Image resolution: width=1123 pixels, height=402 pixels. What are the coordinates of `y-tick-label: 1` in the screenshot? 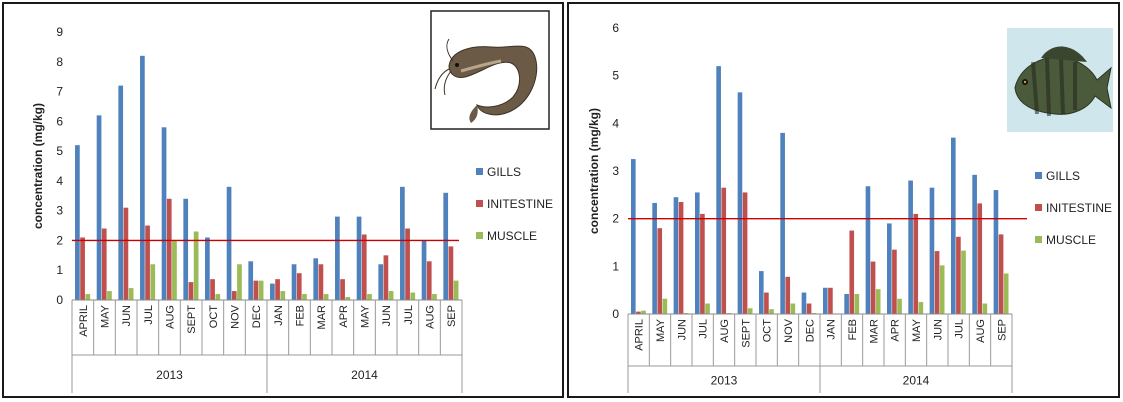 It's located at (59, 270).